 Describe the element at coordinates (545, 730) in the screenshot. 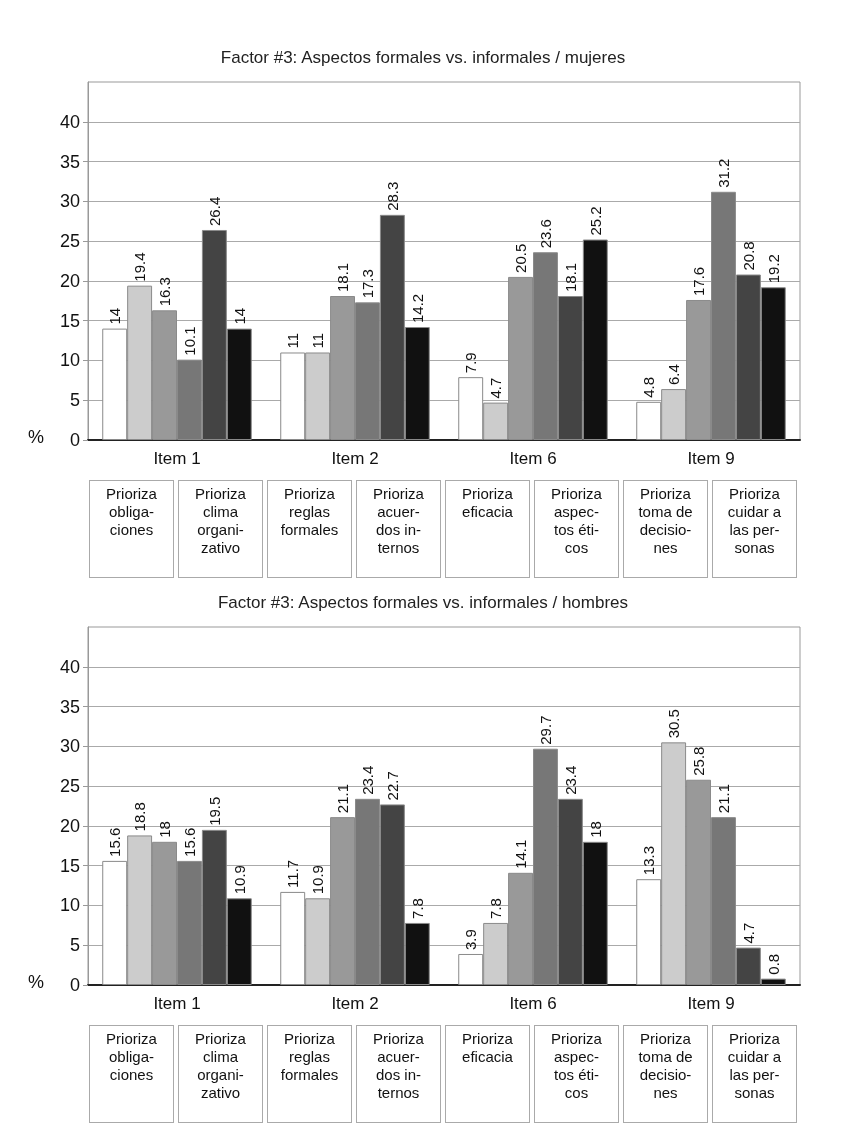

I see `data-label: 29.7` at that location.